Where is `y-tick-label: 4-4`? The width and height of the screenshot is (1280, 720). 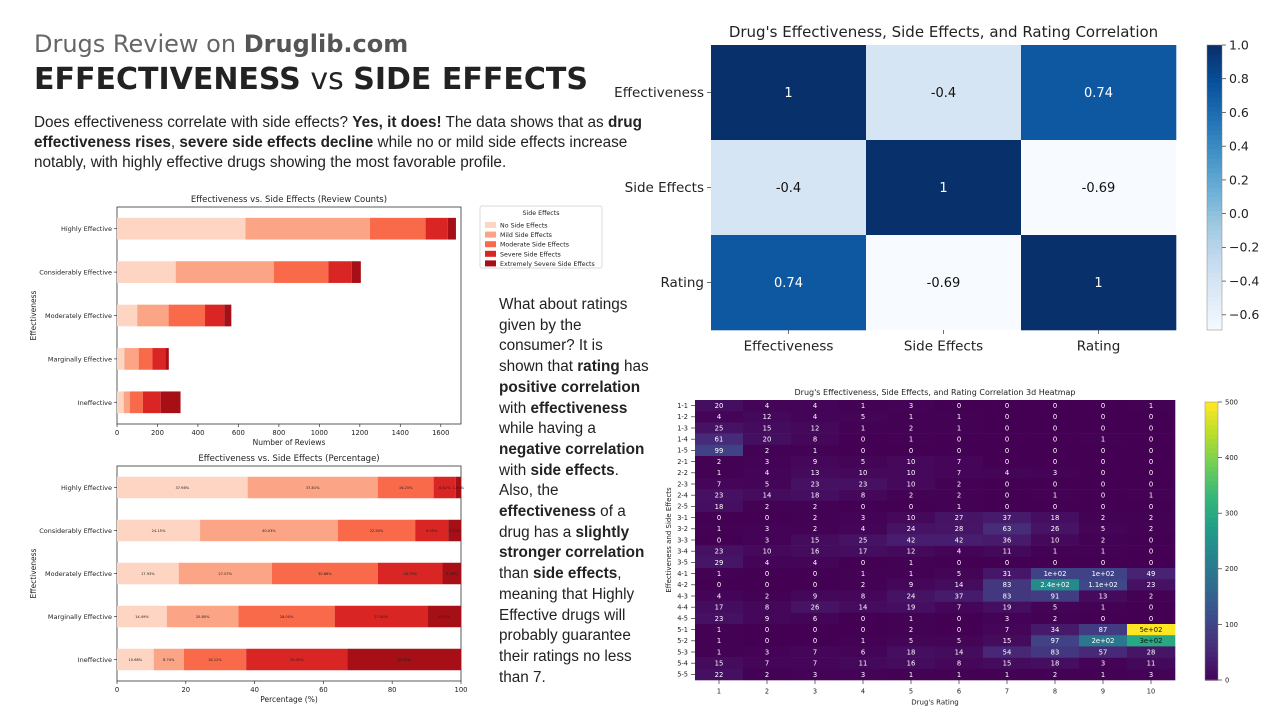
y-tick-label: 4-4 is located at coordinates (682, 608).